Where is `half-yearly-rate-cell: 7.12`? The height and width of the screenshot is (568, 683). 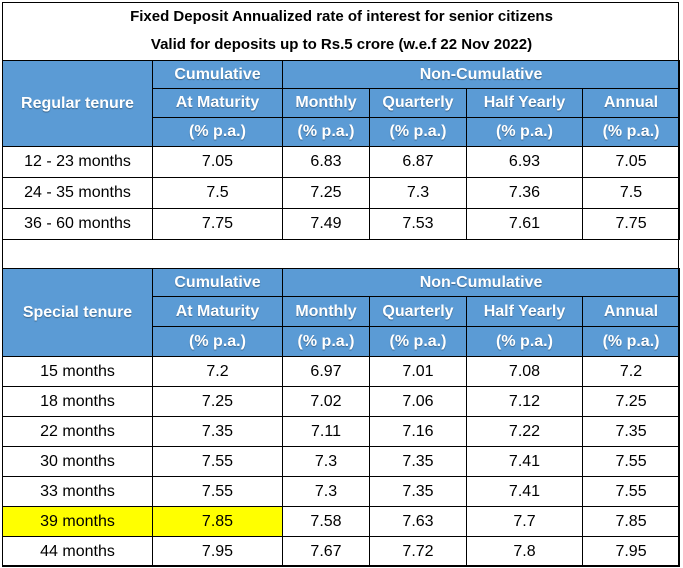
half-yearly-rate-cell: 7.12 is located at coordinates (524, 401).